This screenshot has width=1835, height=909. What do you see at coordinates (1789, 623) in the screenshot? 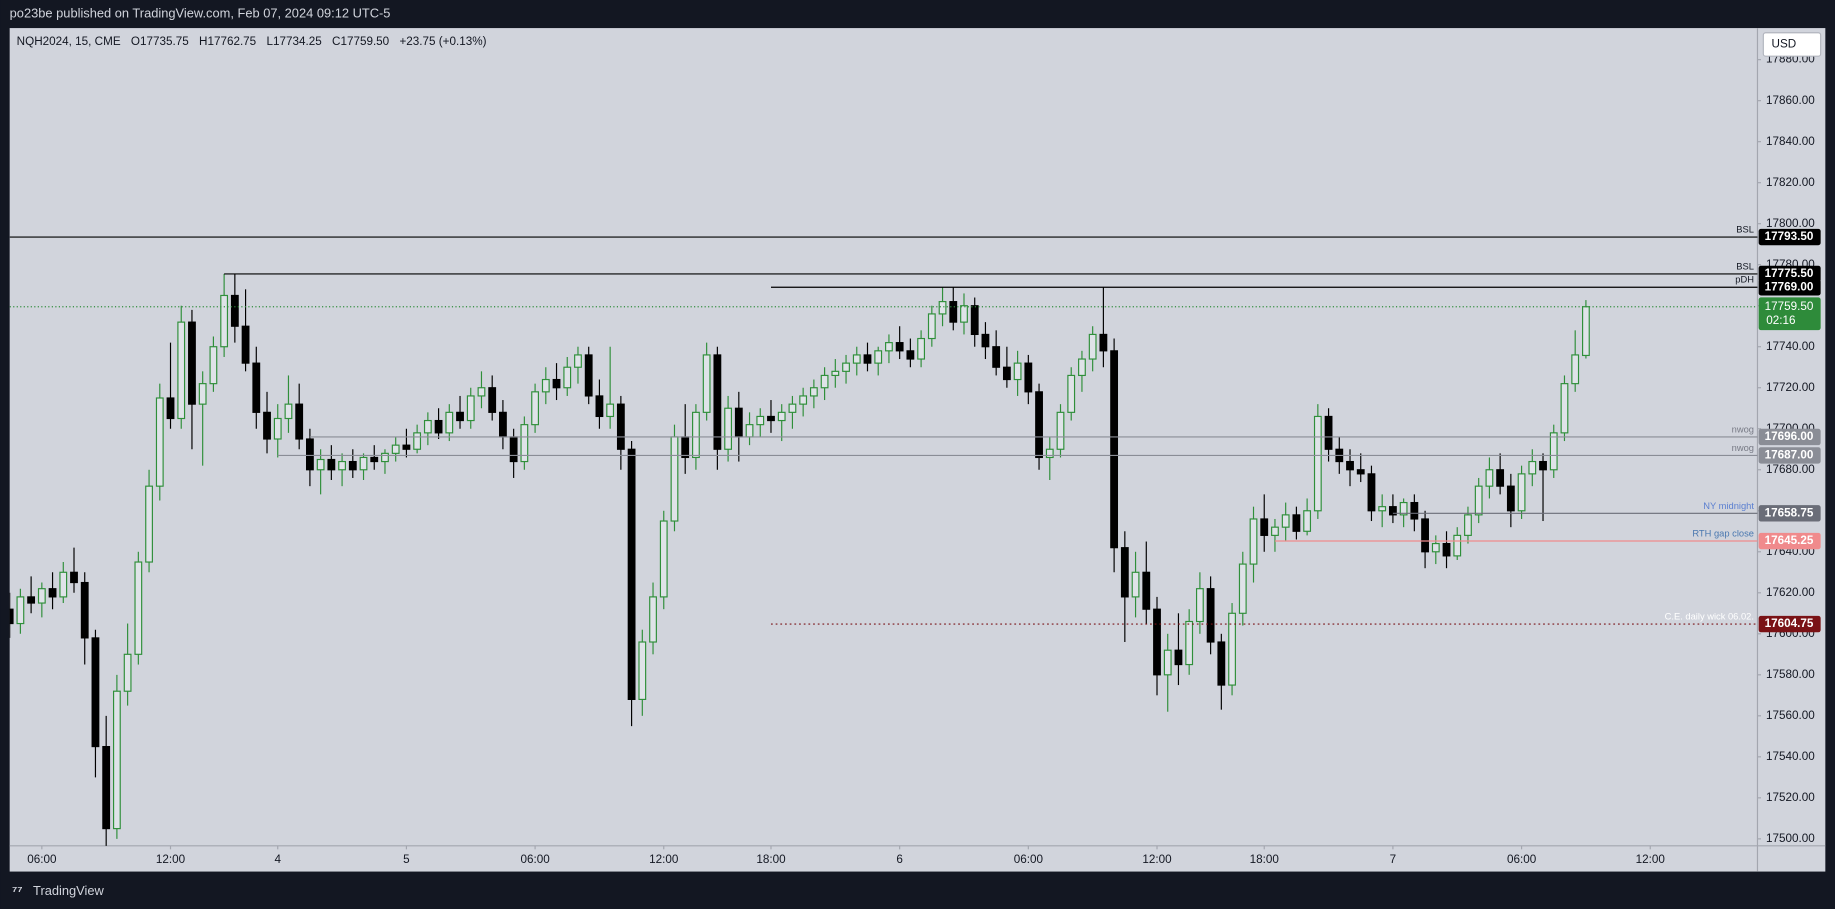
I see `level-price-label: 17604.75` at bounding box center [1789, 623].